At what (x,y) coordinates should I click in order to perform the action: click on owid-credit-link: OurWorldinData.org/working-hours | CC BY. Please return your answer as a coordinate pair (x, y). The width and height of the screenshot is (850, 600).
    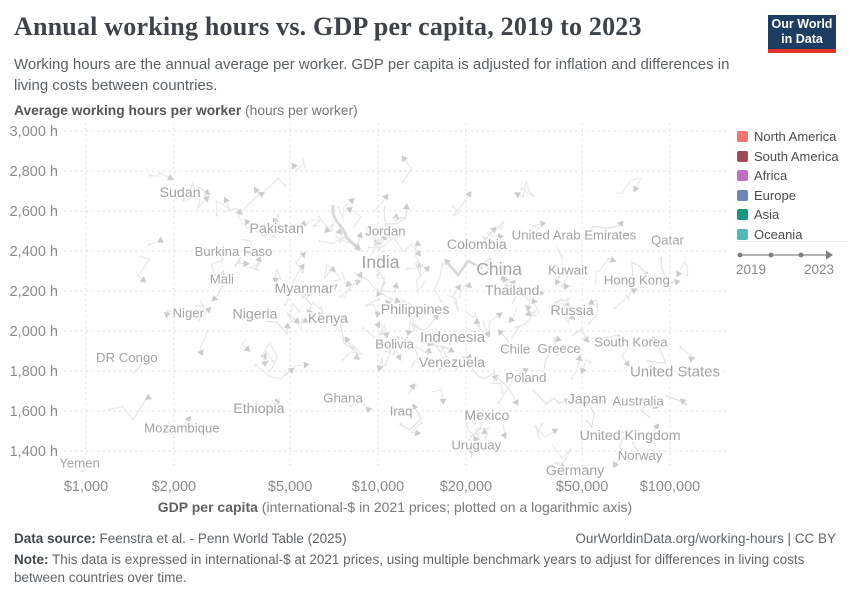
    Looking at the image, I should click on (705, 538).